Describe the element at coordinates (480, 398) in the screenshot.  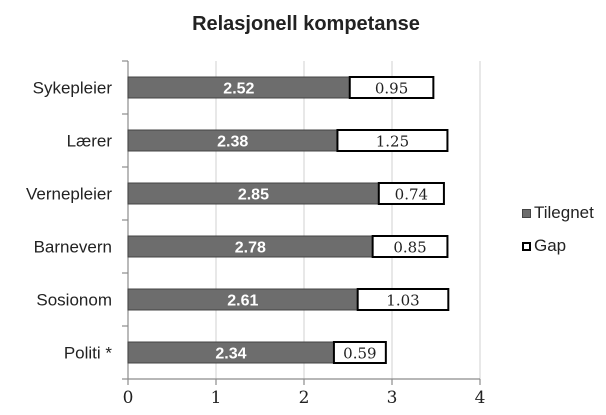
I see `x-tick-label: 4` at that location.